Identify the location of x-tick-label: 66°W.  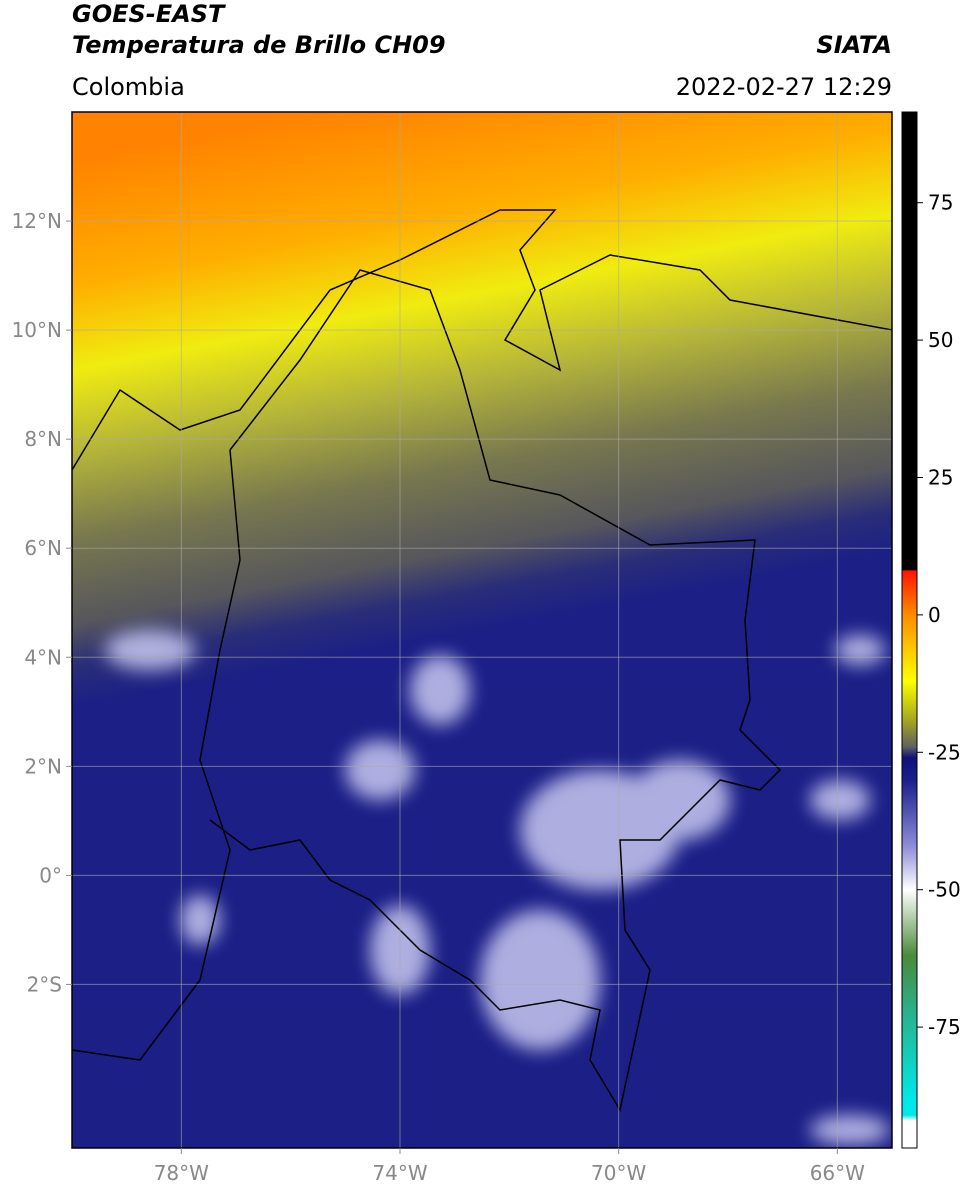
(837, 1173).